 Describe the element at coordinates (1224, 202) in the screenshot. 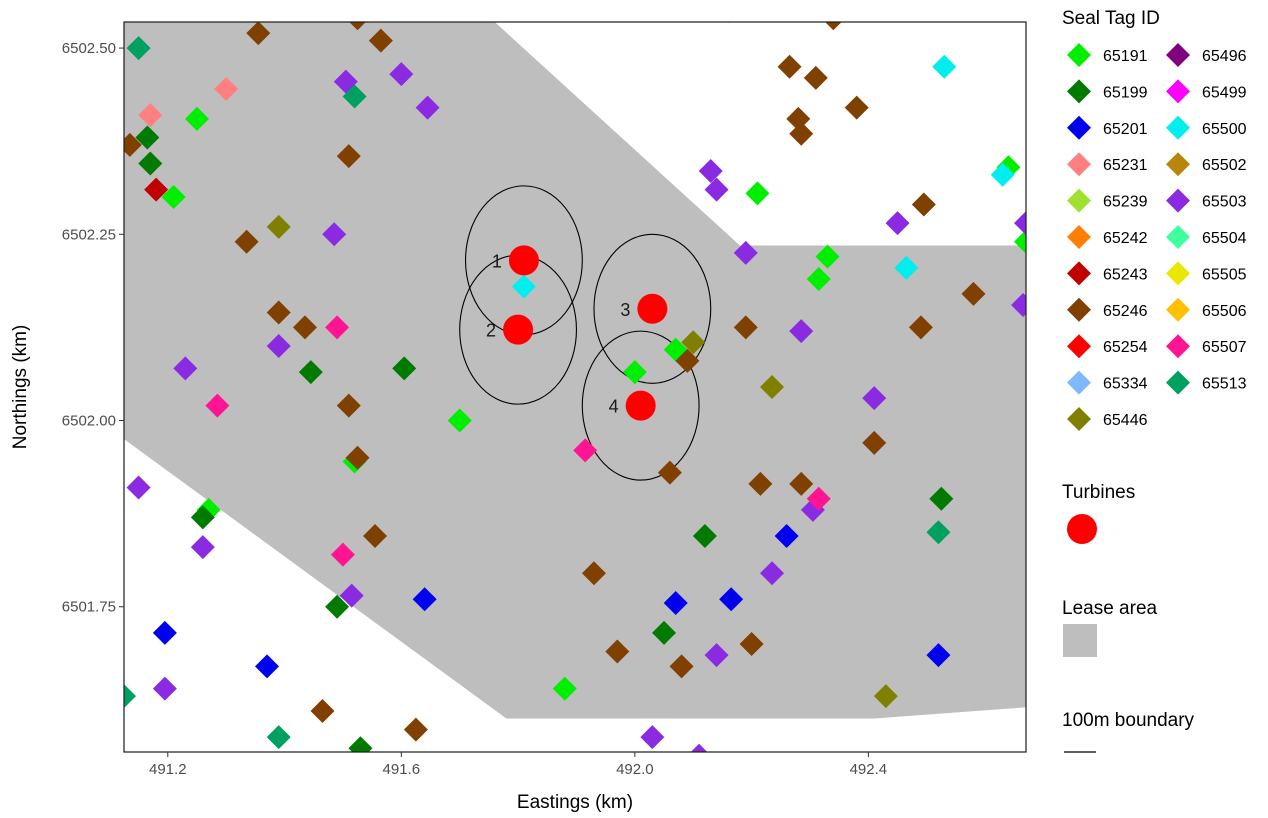

I see `legend-label-65503: 65503` at that location.